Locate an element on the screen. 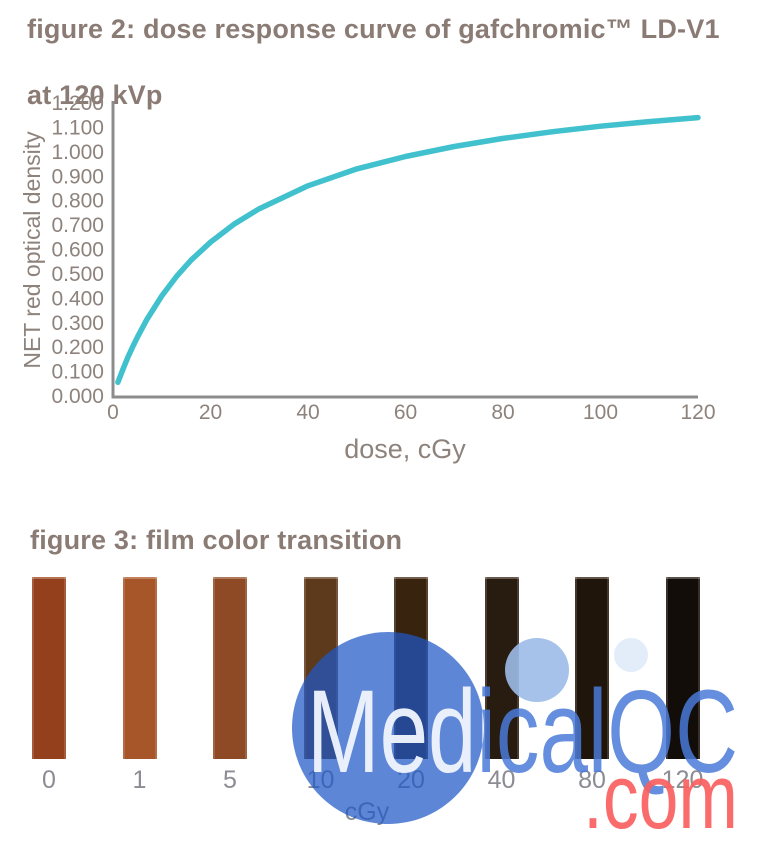 The height and width of the screenshot is (855, 758). strip-dose-label: 120 is located at coordinates (682, 780).